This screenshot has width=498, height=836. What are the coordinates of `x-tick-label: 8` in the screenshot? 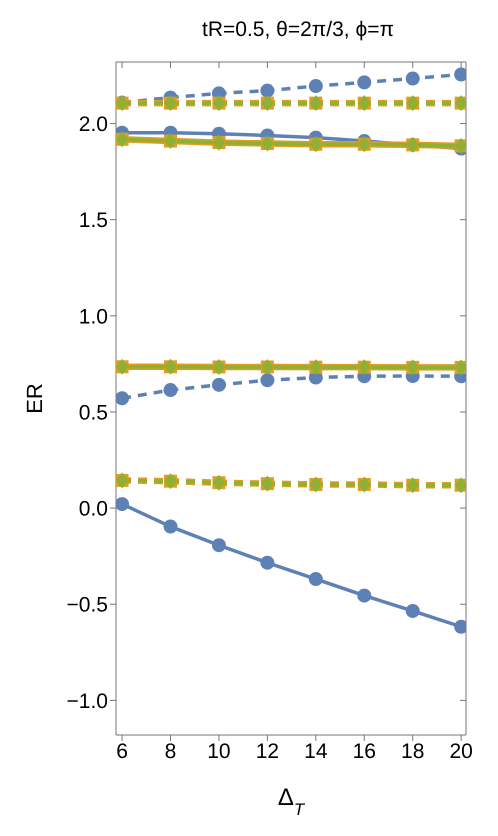 It's located at (170, 751).